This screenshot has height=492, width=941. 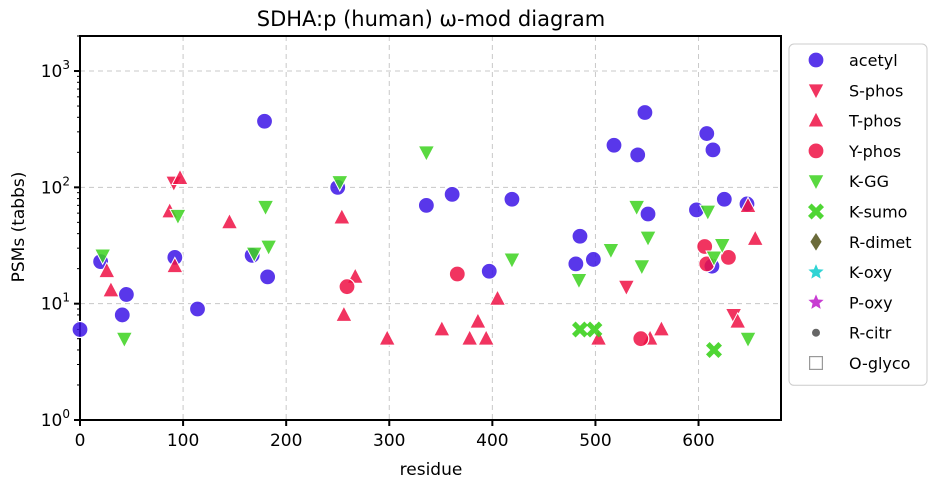 What do you see at coordinates (816, 183) in the screenshot?
I see `legend-marker-k-gg` at bounding box center [816, 183].